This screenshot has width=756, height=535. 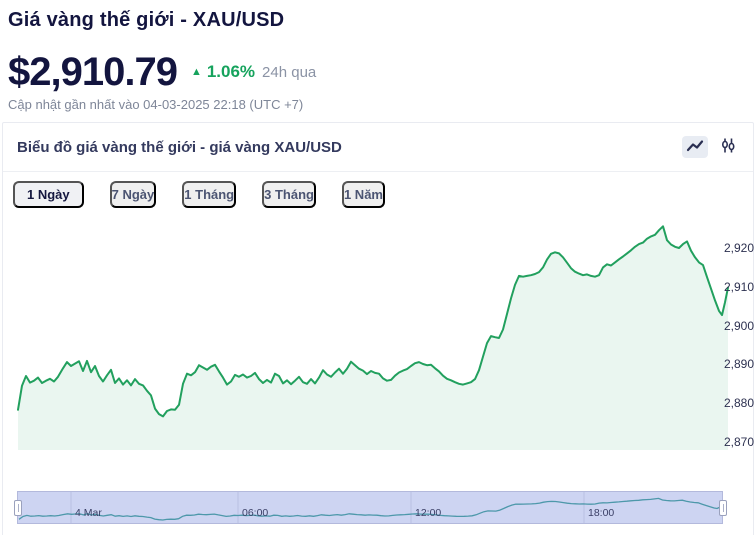 What do you see at coordinates (289, 72) in the screenshot?
I see `change-period: 24h qua` at bounding box center [289, 72].